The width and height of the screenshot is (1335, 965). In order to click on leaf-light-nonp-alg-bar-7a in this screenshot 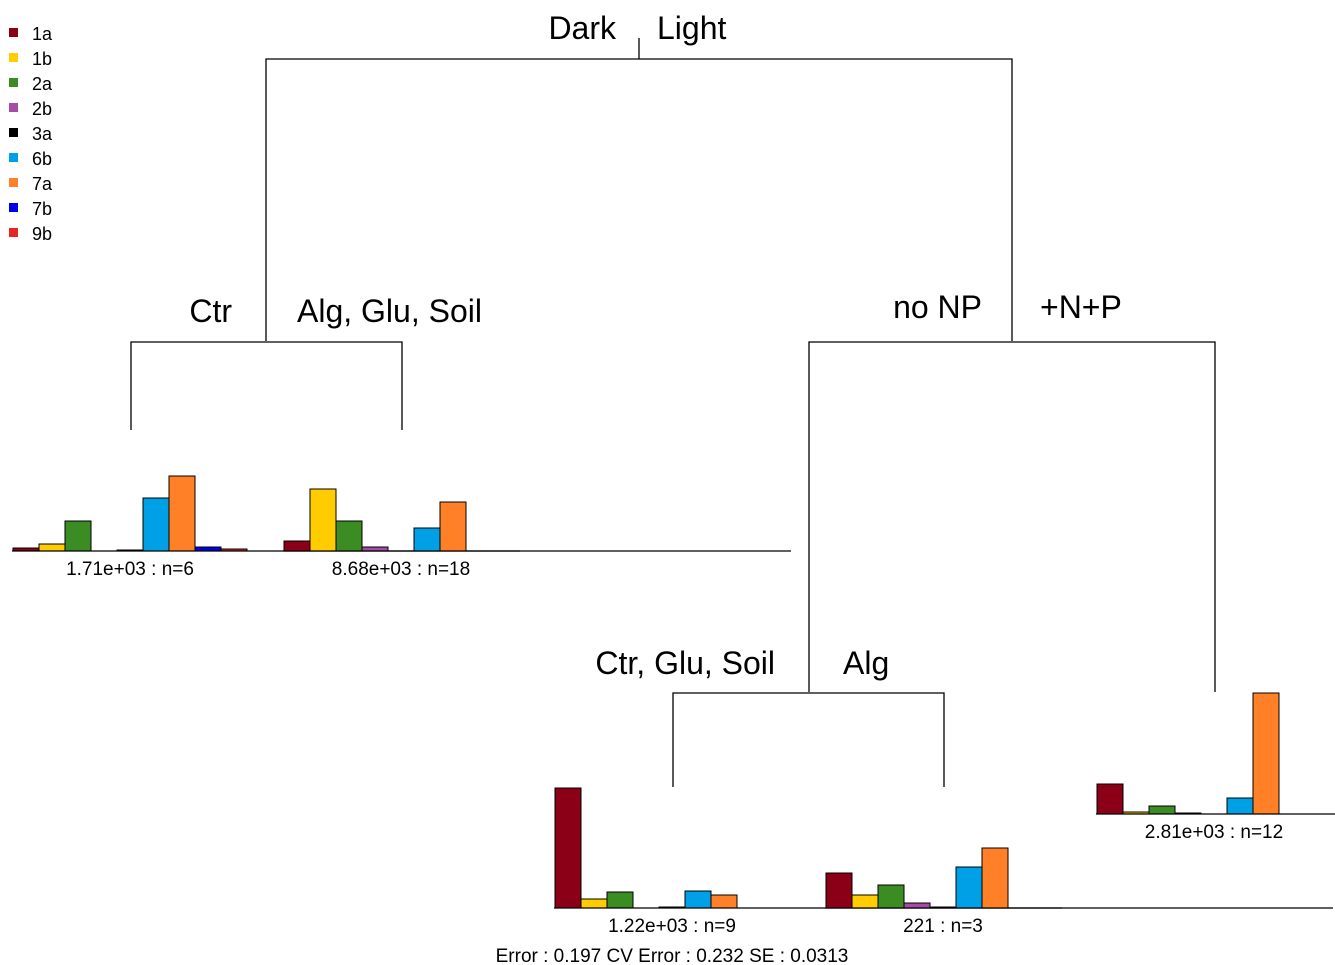, I will do `click(995, 878)`.